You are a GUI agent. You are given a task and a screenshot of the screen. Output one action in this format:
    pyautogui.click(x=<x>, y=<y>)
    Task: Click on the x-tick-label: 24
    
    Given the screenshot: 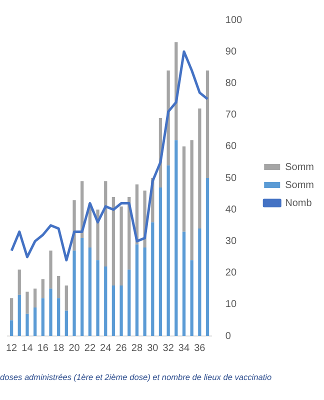 What is the action you would take?
    pyautogui.click(x=106, y=348)
    